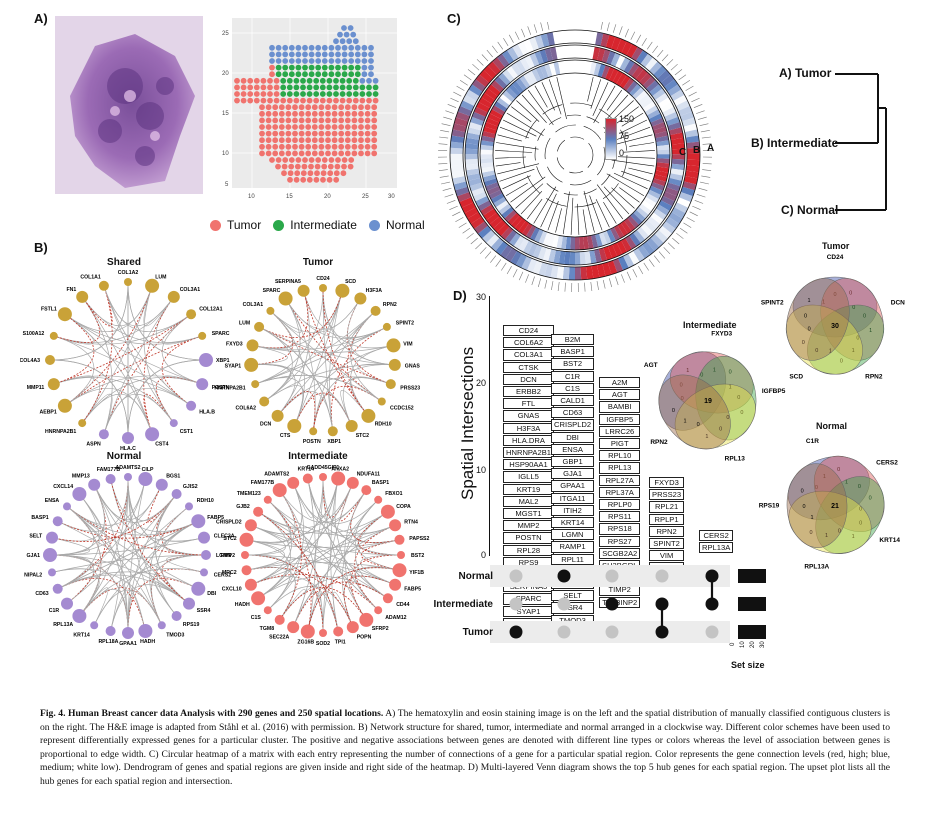  What do you see at coordinates (288, 282) in the screenshot?
I see `gene-label: SERPINA5` at bounding box center [288, 282].